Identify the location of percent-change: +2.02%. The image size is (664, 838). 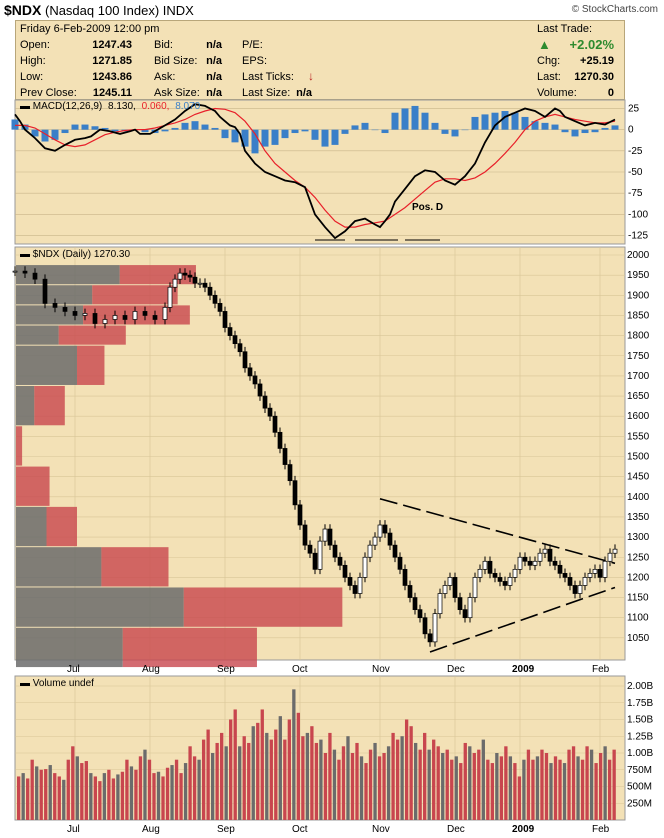
(591, 44).